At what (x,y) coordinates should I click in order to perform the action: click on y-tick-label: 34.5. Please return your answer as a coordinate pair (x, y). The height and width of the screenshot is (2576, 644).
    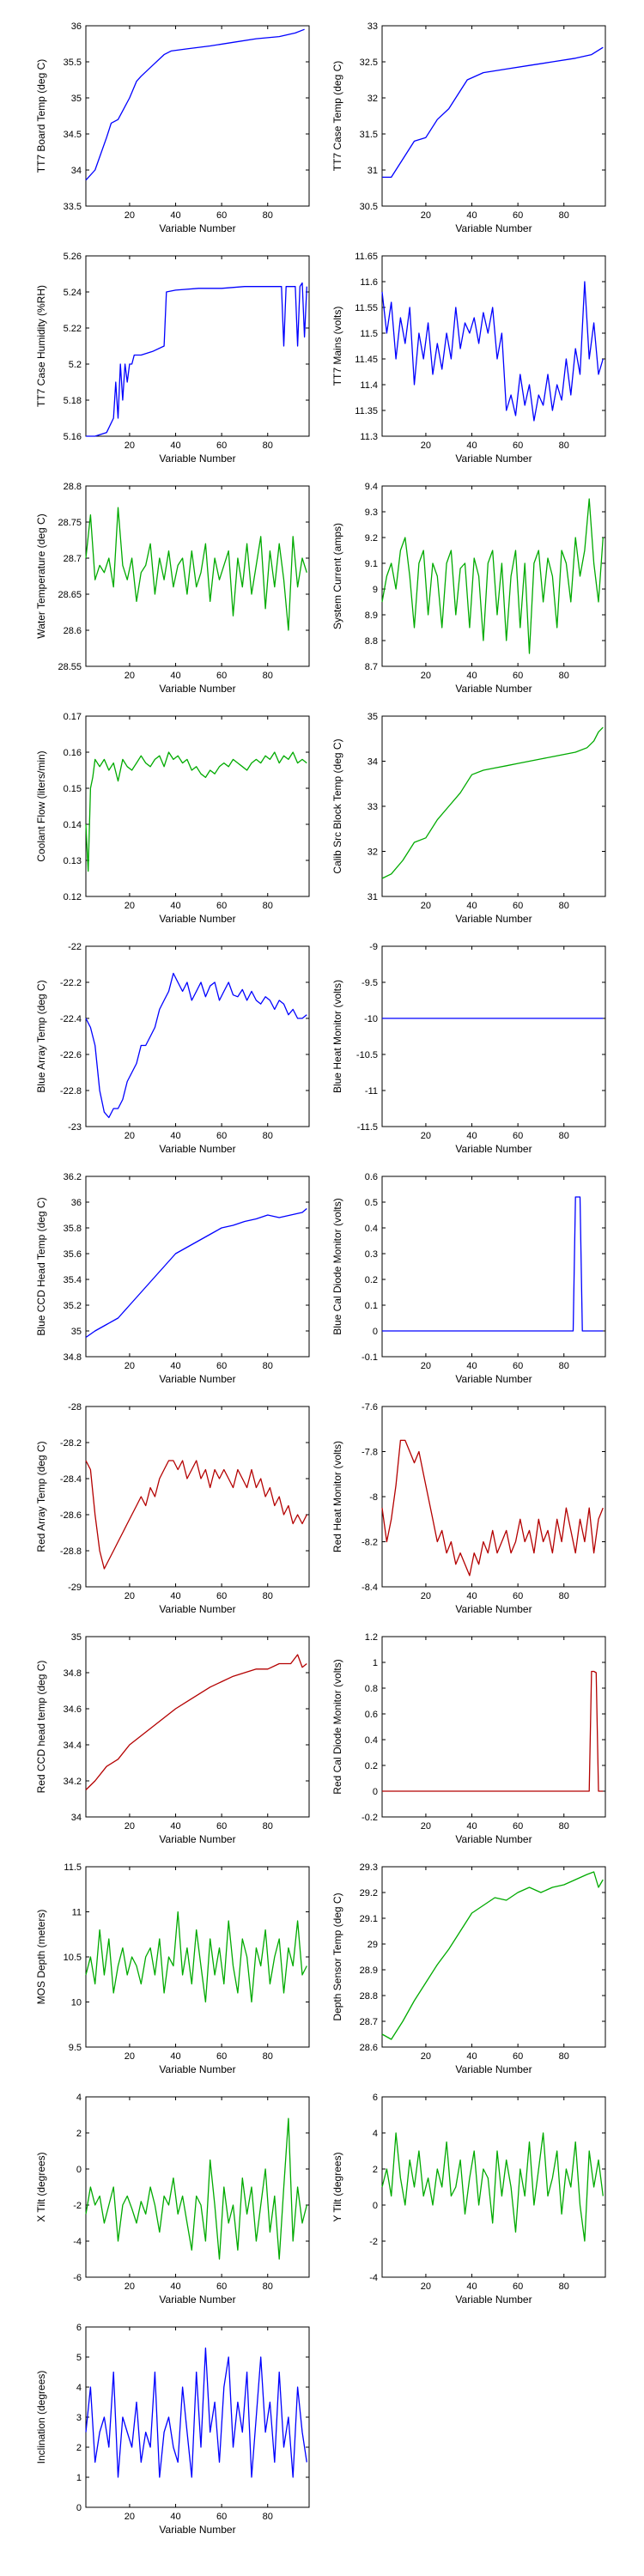
    Looking at the image, I should click on (73, 135).